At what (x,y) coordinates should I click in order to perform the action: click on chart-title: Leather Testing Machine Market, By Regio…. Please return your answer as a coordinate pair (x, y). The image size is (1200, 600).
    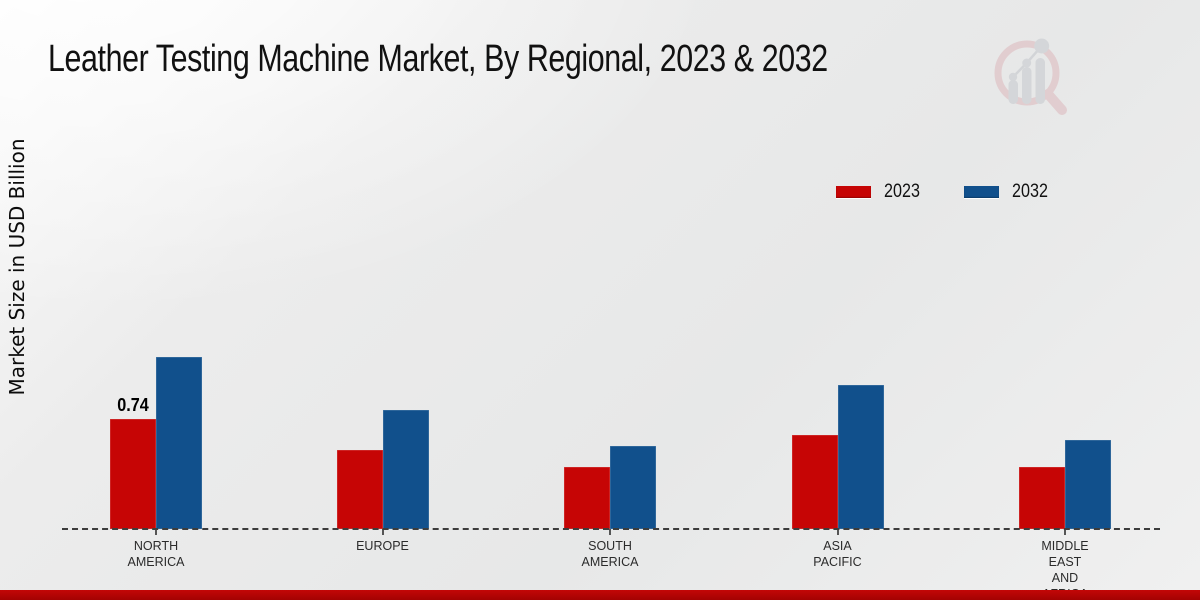
    Looking at the image, I should click on (438, 59).